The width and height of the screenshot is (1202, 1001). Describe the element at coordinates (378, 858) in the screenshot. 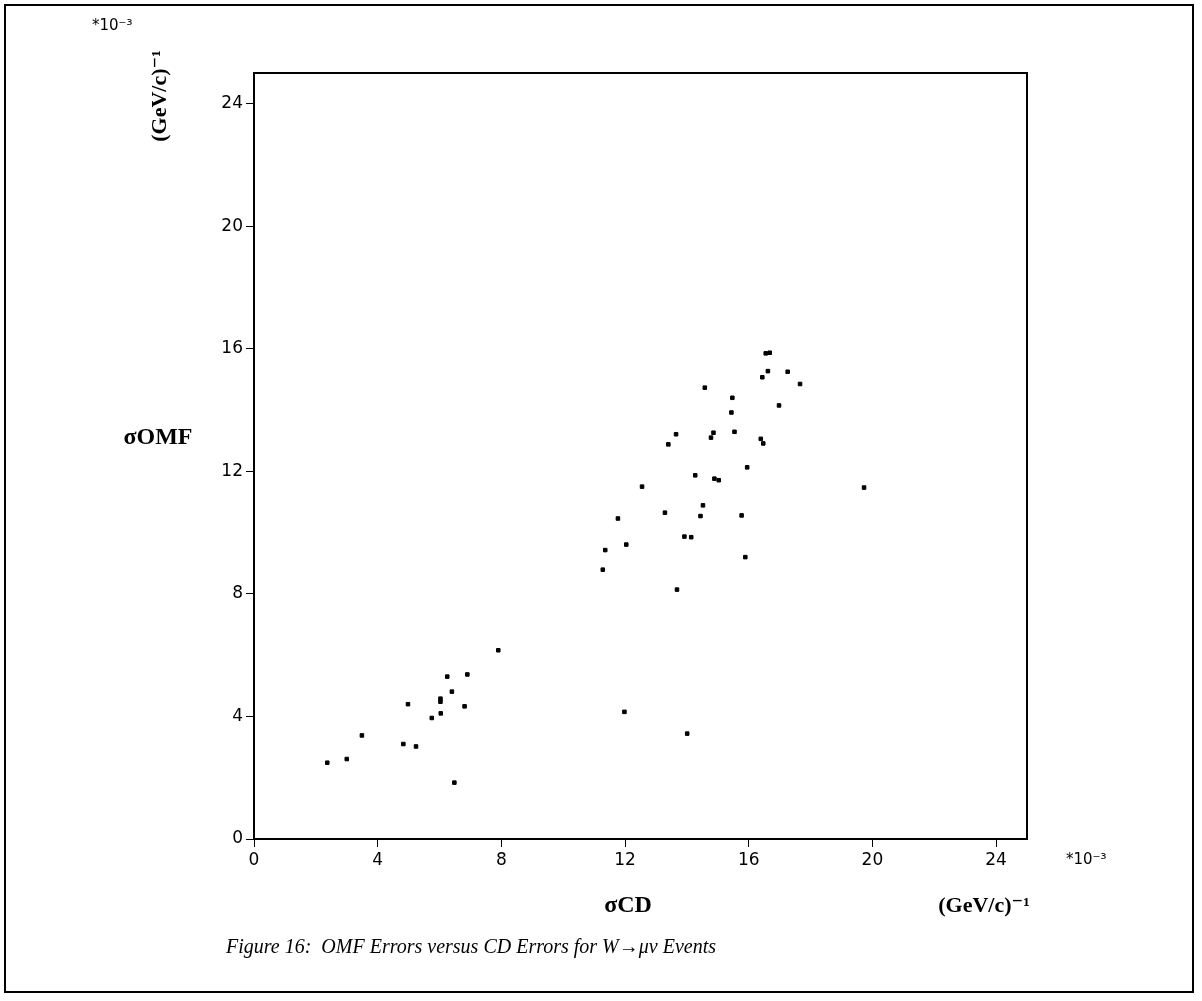

I see `x-tick-label: 4` at that location.